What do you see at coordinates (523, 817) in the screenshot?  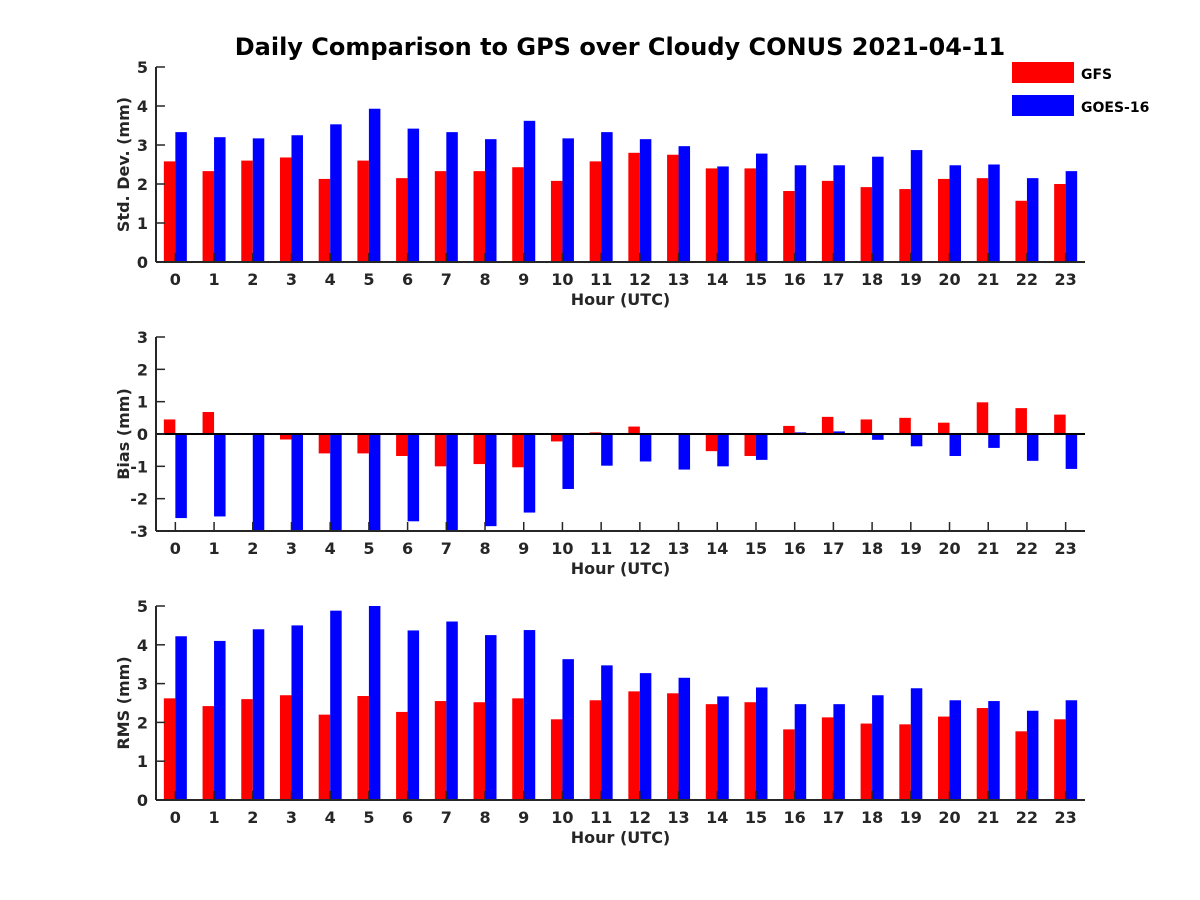 I see `rms-x-tick-label: 9` at bounding box center [523, 817].